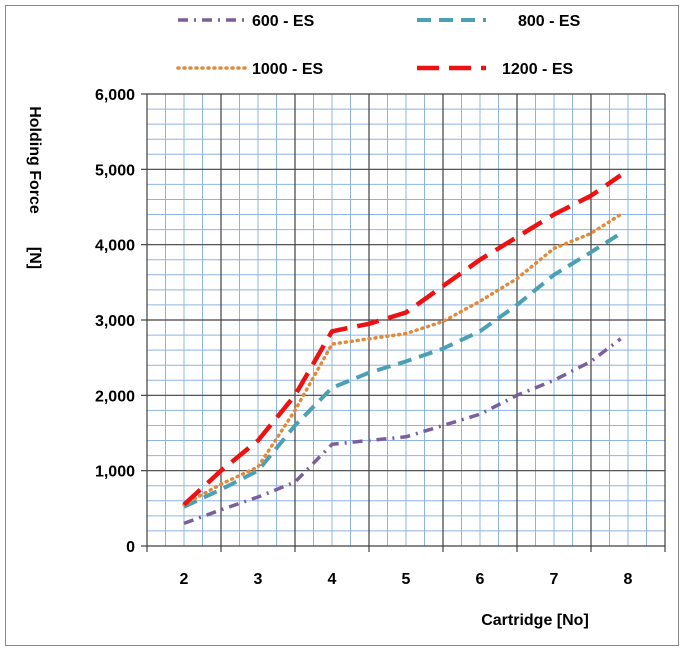 The width and height of the screenshot is (687, 653). Describe the element at coordinates (549, 21) in the screenshot. I see `legend-label-800-es: 800 - ES` at that location.